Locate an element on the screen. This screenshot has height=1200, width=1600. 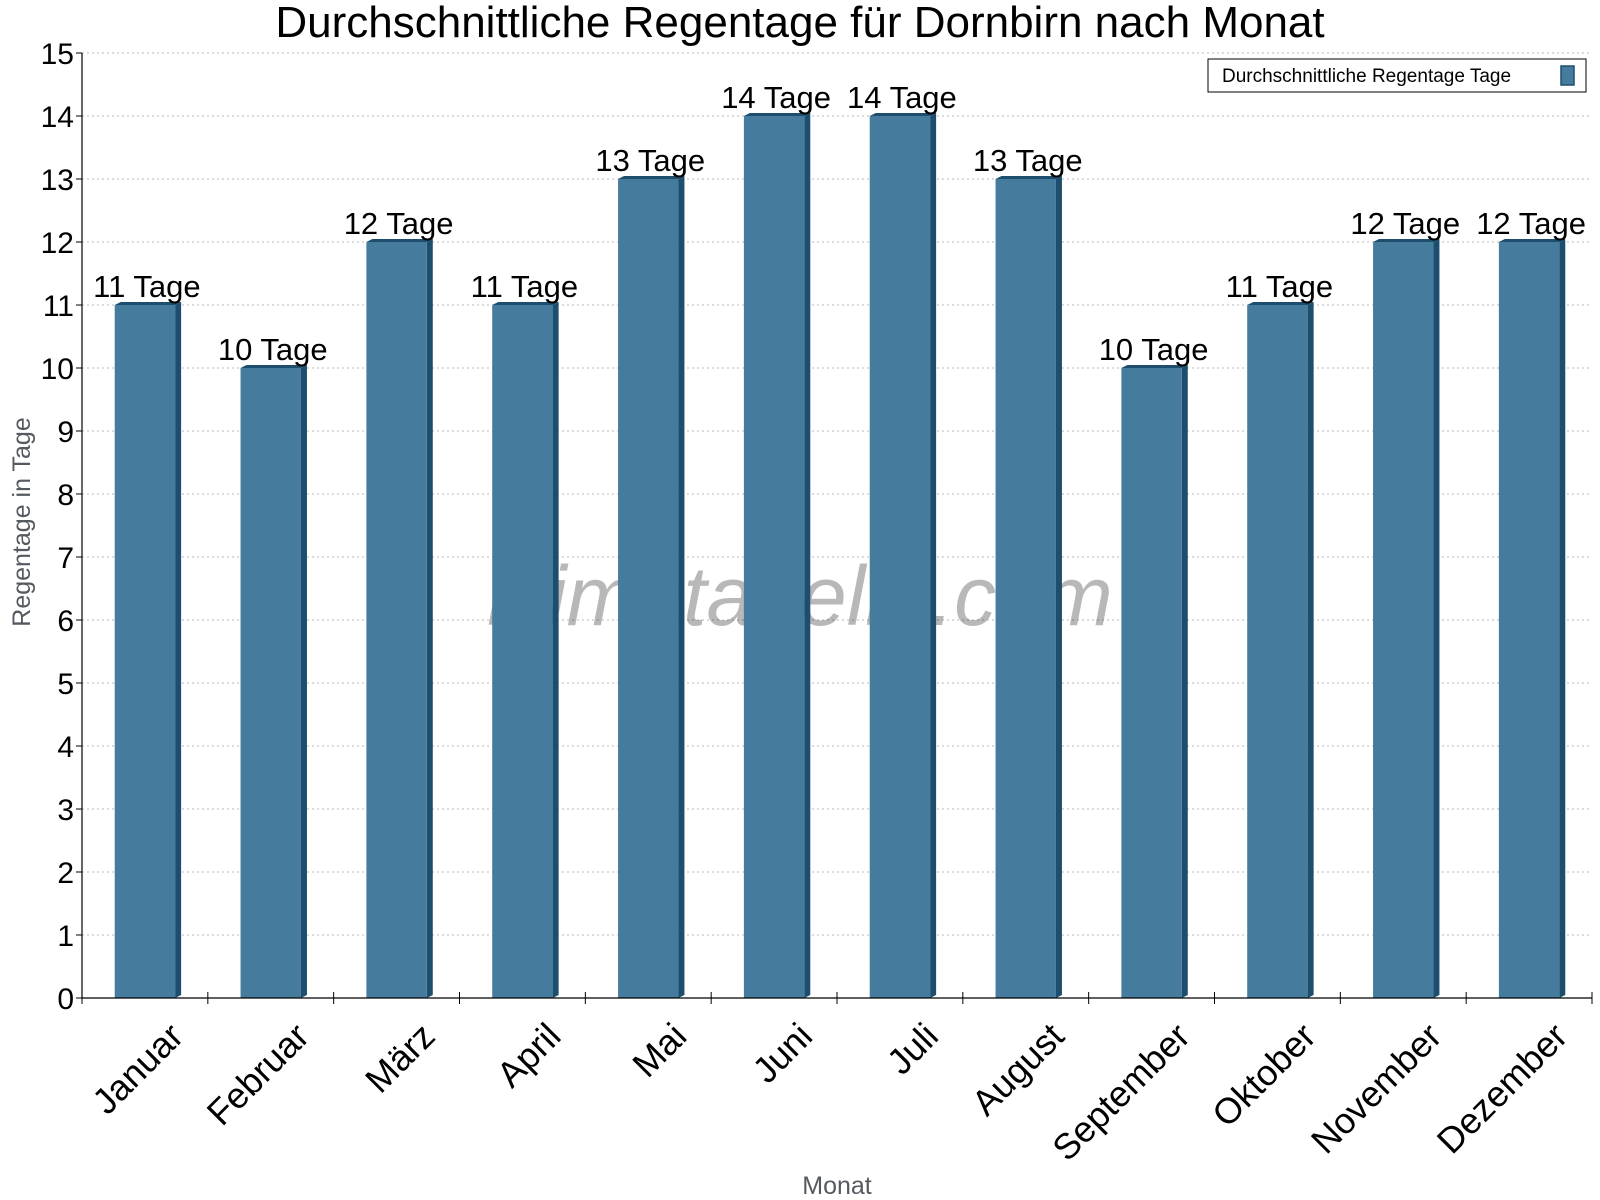
y-tick-label: 11 is located at coordinates (58, 306).